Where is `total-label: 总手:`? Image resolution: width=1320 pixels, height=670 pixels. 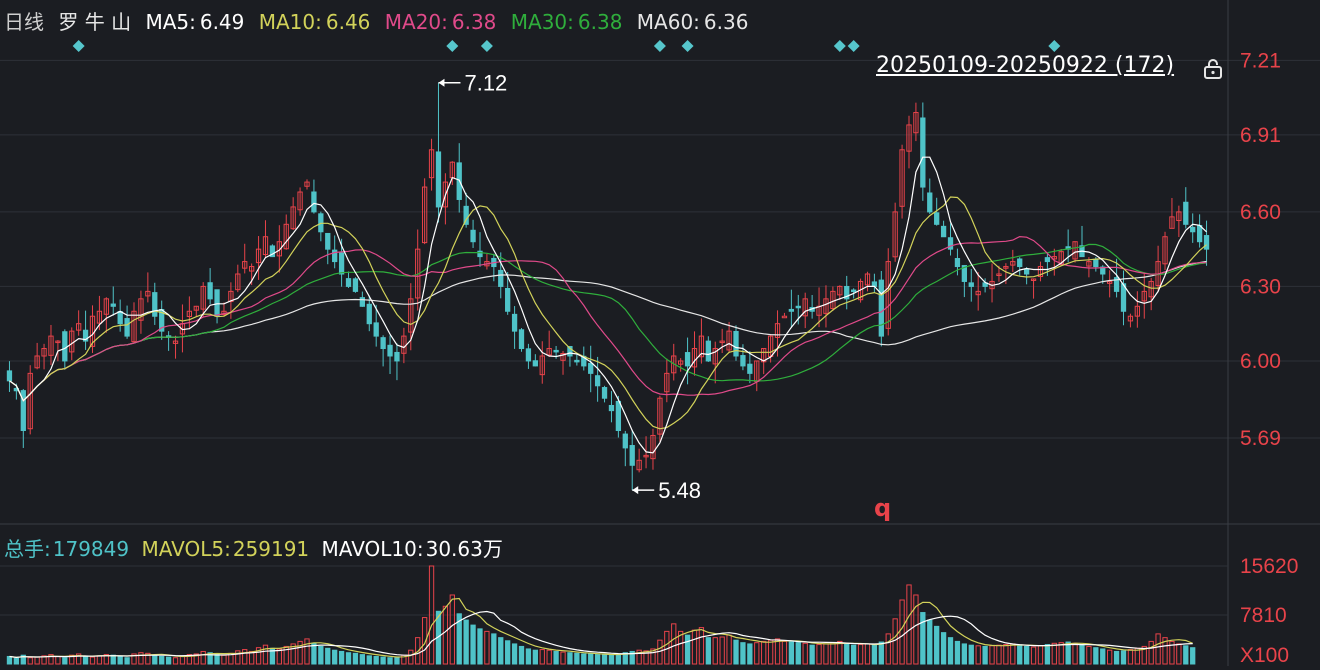 total-label: 总手: is located at coordinates (27, 549).